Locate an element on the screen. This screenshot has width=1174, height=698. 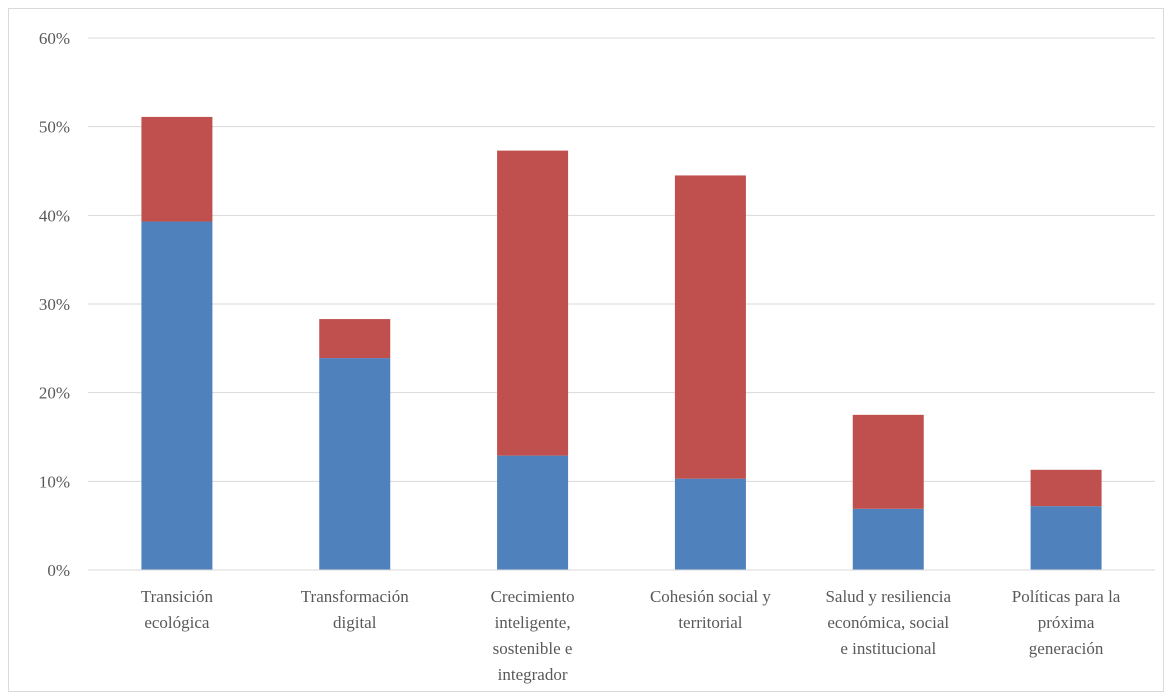
y-axis: 0% 10% 20% 30% 40% 50% 60% is located at coordinates (54, 304).